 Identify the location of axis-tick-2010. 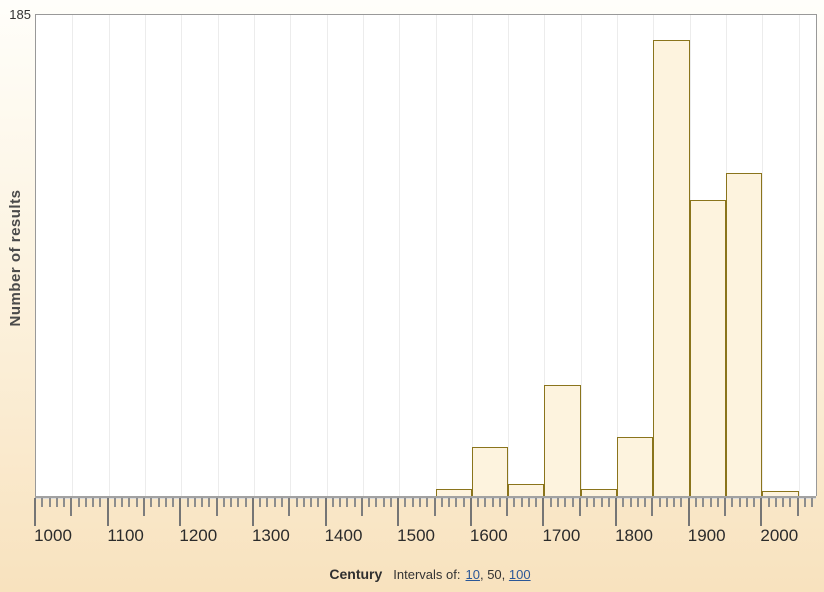
(768, 502).